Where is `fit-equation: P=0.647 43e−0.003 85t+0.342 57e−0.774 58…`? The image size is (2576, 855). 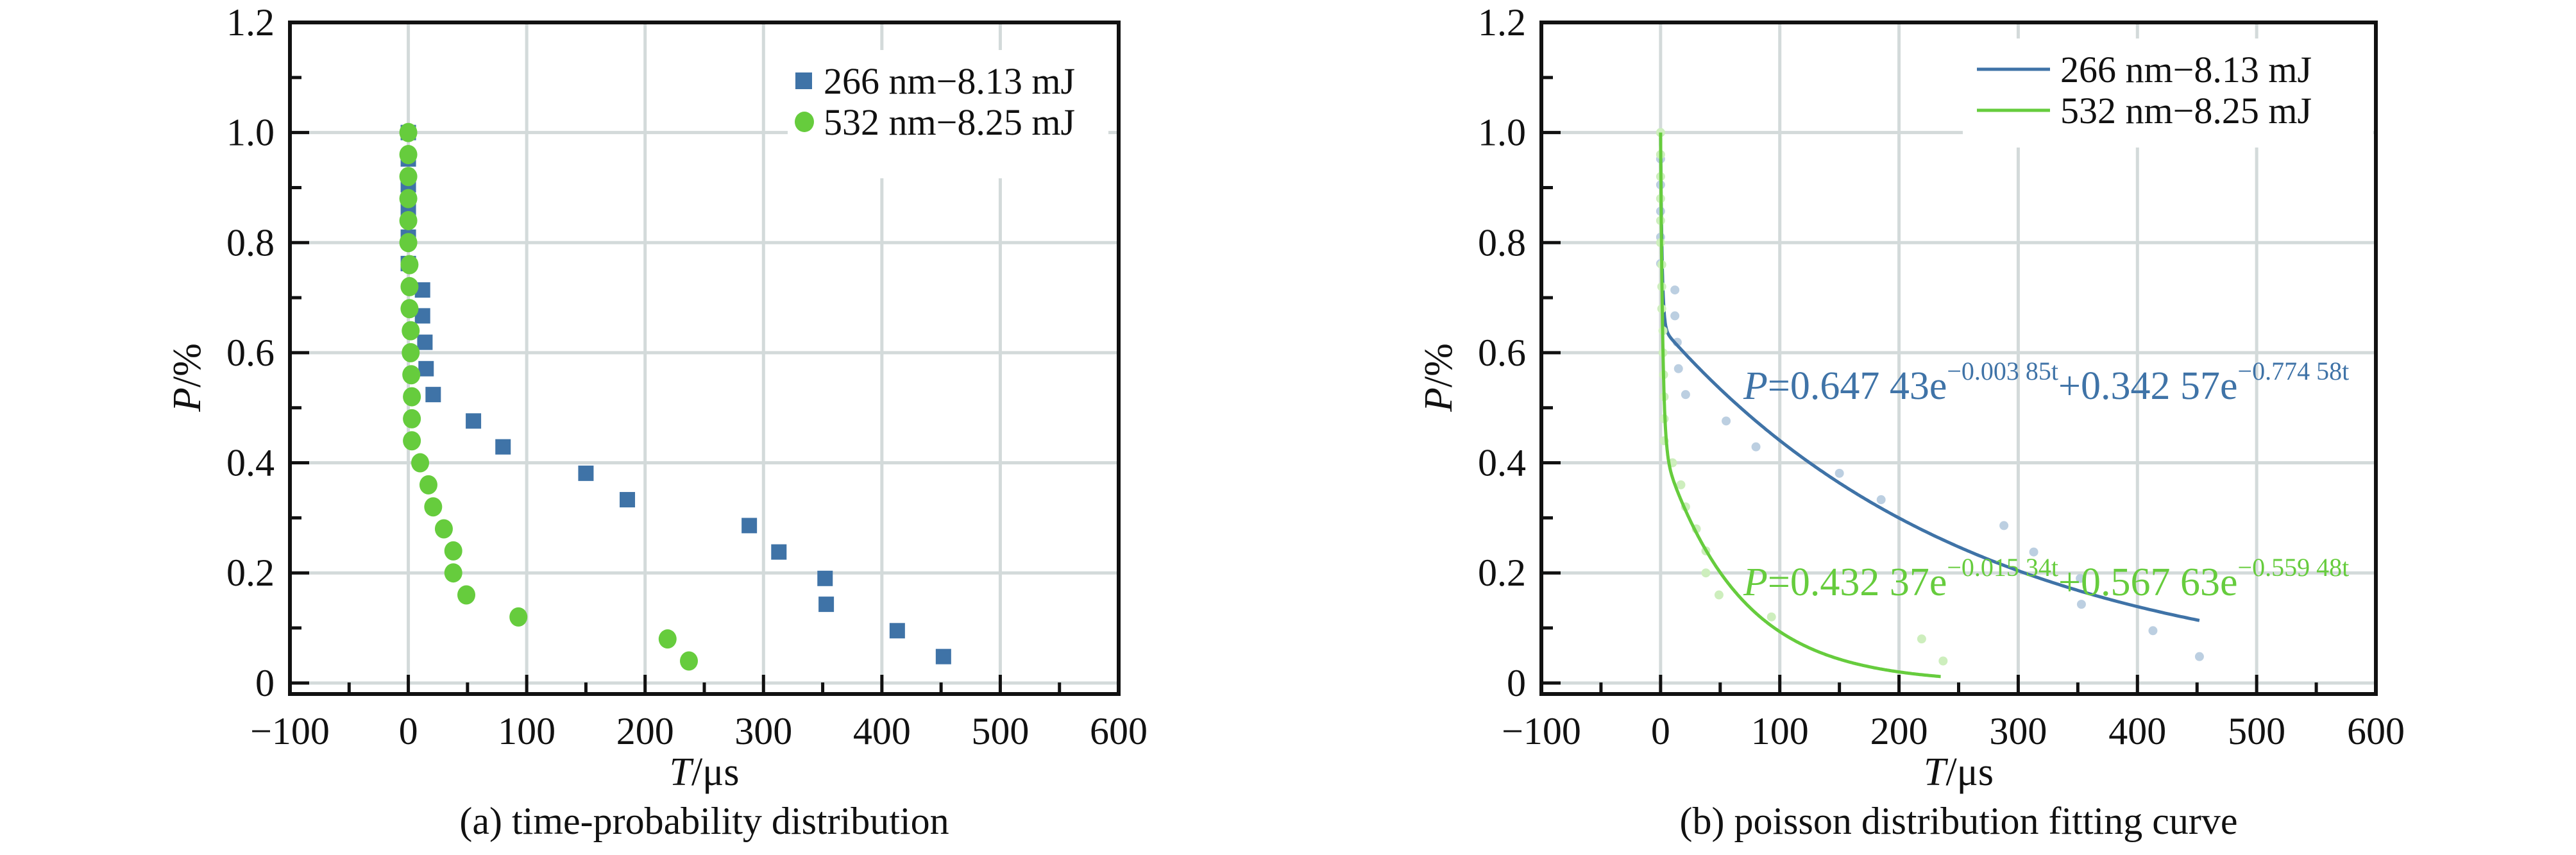 fit-equation: P=0.647 43e−0.003 85t+0.342 57e−0.774 58… is located at coordinates (2046, 382).